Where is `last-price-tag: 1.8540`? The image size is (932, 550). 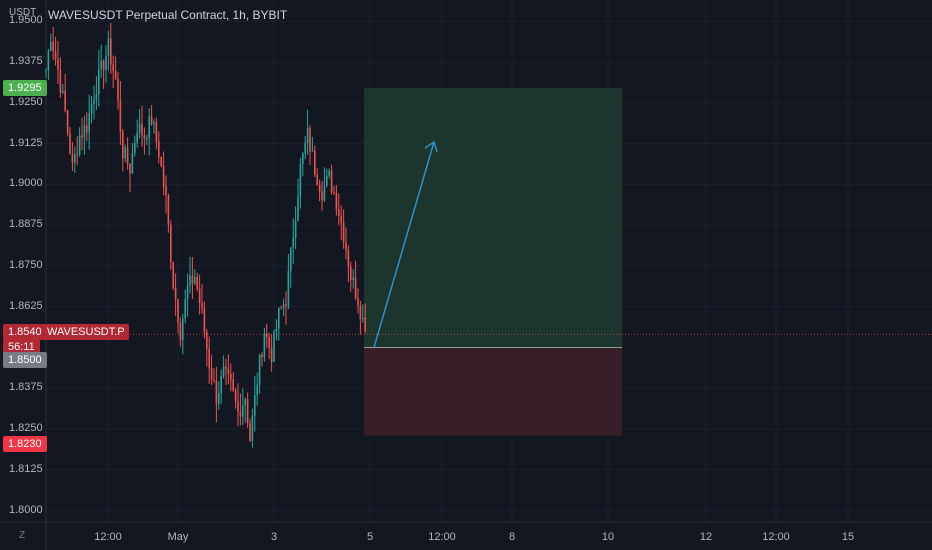 last-price-tag: 1.8540 is located at coordinates (25, 332).